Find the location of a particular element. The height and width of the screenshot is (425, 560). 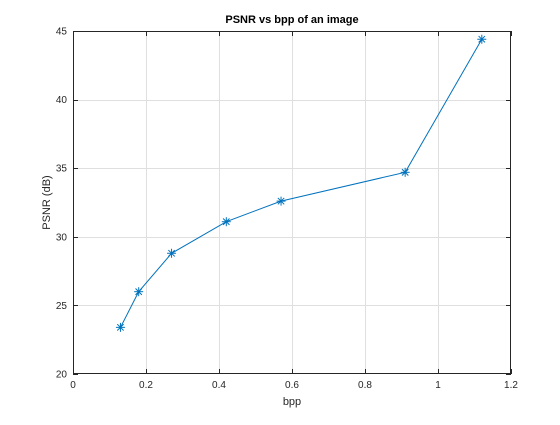

y-tick-label: 25 is located at coordinates (62, 306).